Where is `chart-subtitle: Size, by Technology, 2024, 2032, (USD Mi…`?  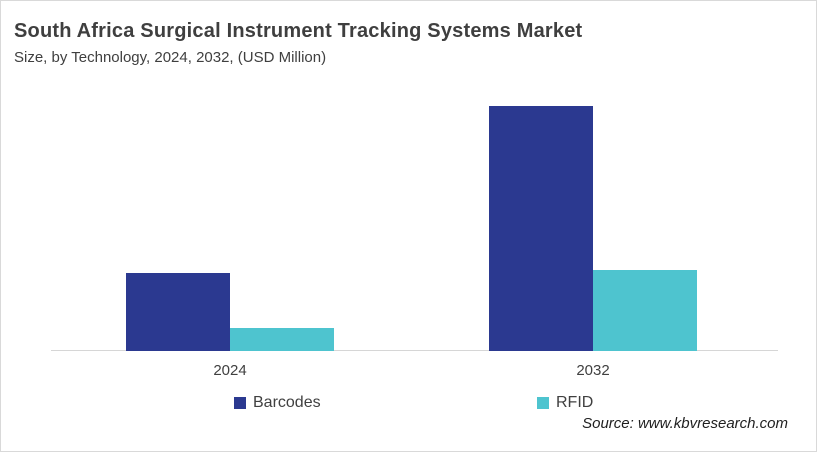 chart-subtitle: Size, by Technology, 2024, 2032, (USD Mi… is located at coordinates (170, 57).